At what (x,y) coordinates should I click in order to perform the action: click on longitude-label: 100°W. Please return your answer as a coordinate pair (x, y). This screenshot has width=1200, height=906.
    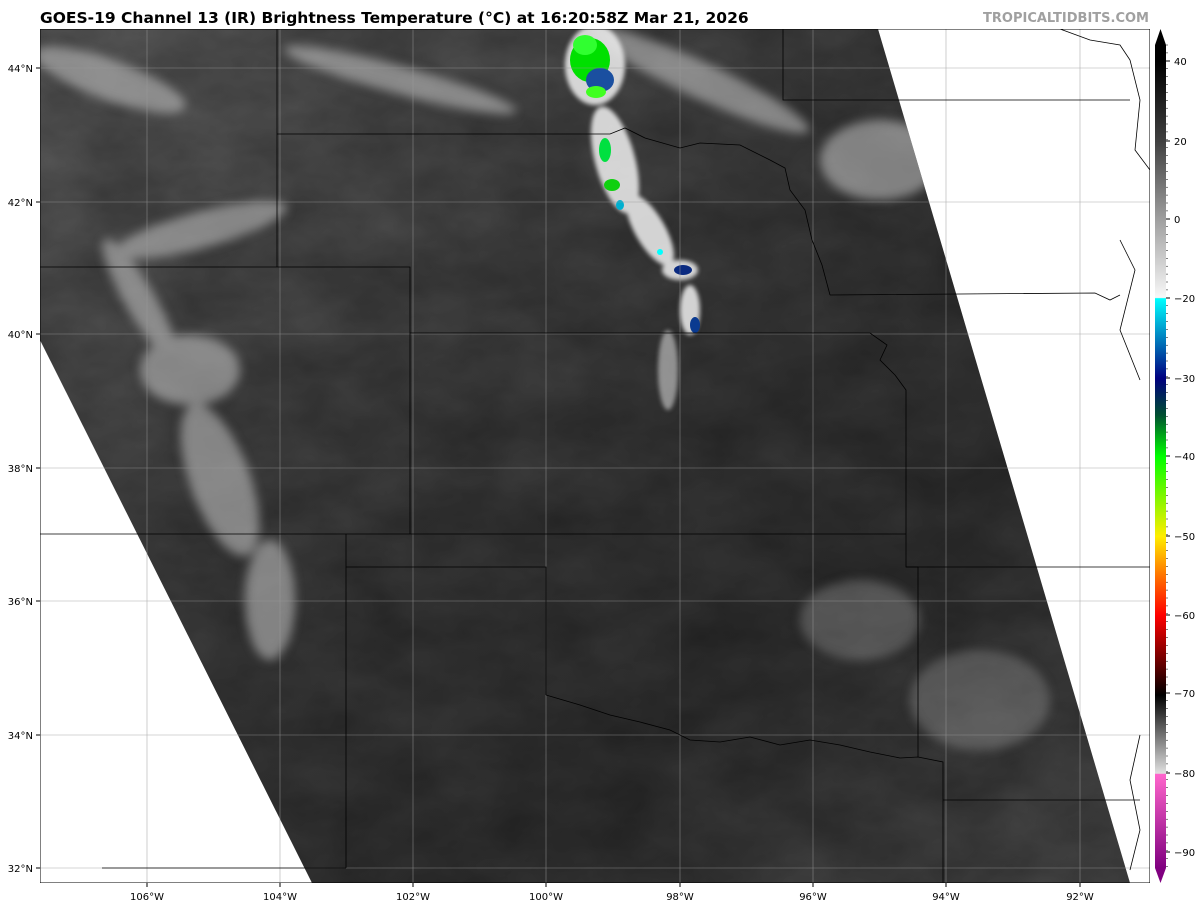
    Looking at the image, I should click on (546, 897).